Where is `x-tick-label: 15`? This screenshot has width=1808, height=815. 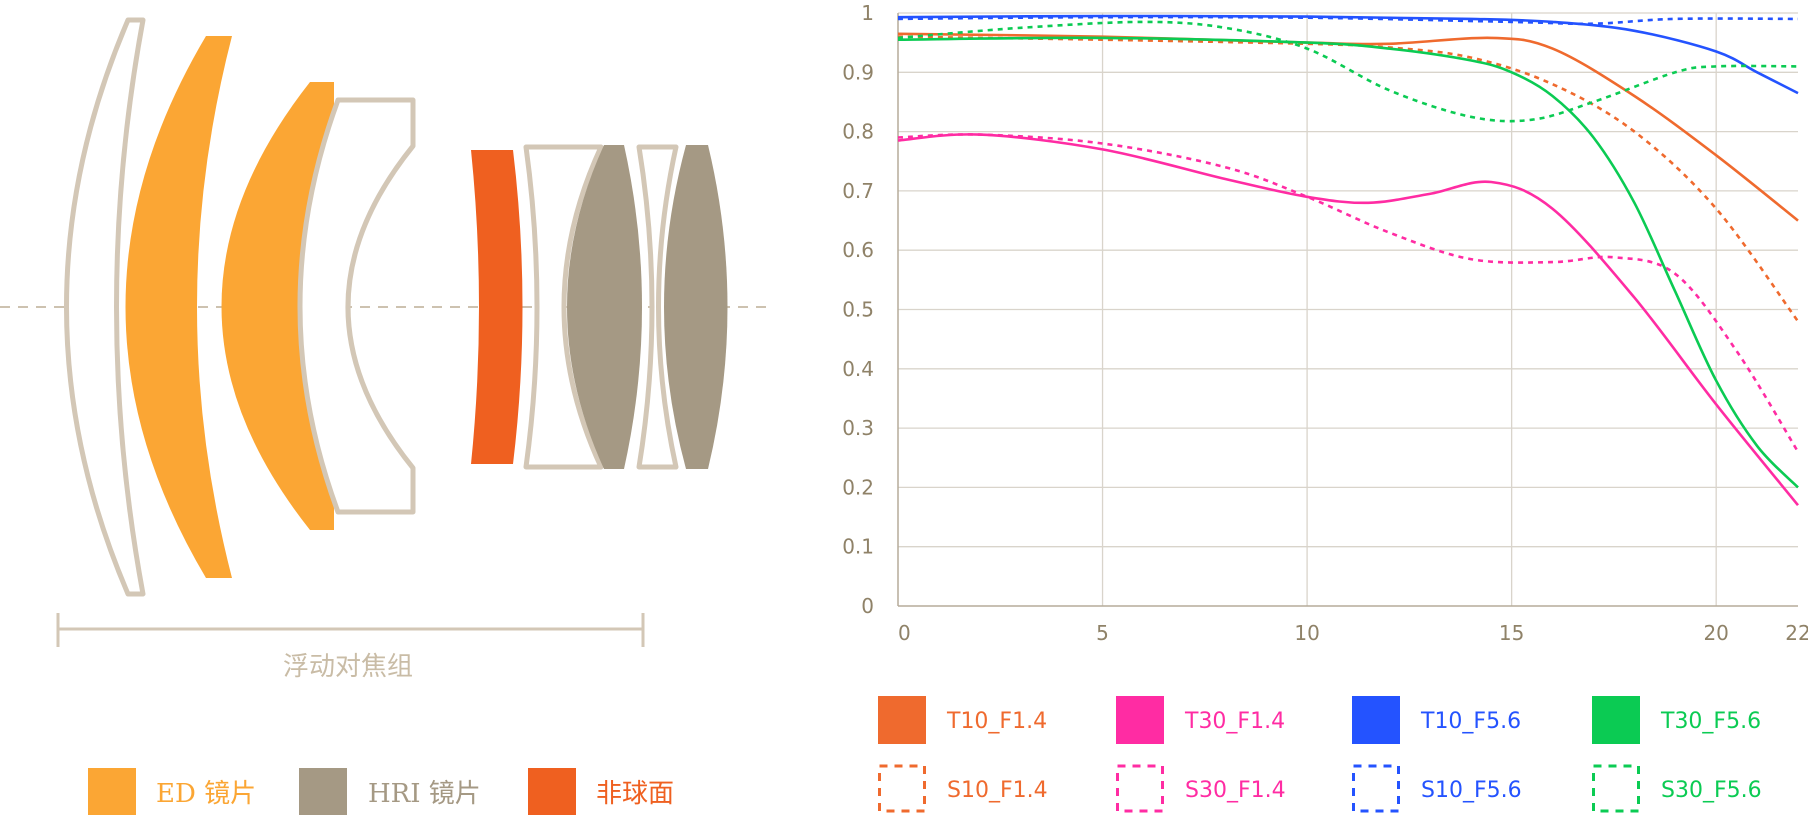 x-tick-label: 15 is located at coordinates (1511, 633).